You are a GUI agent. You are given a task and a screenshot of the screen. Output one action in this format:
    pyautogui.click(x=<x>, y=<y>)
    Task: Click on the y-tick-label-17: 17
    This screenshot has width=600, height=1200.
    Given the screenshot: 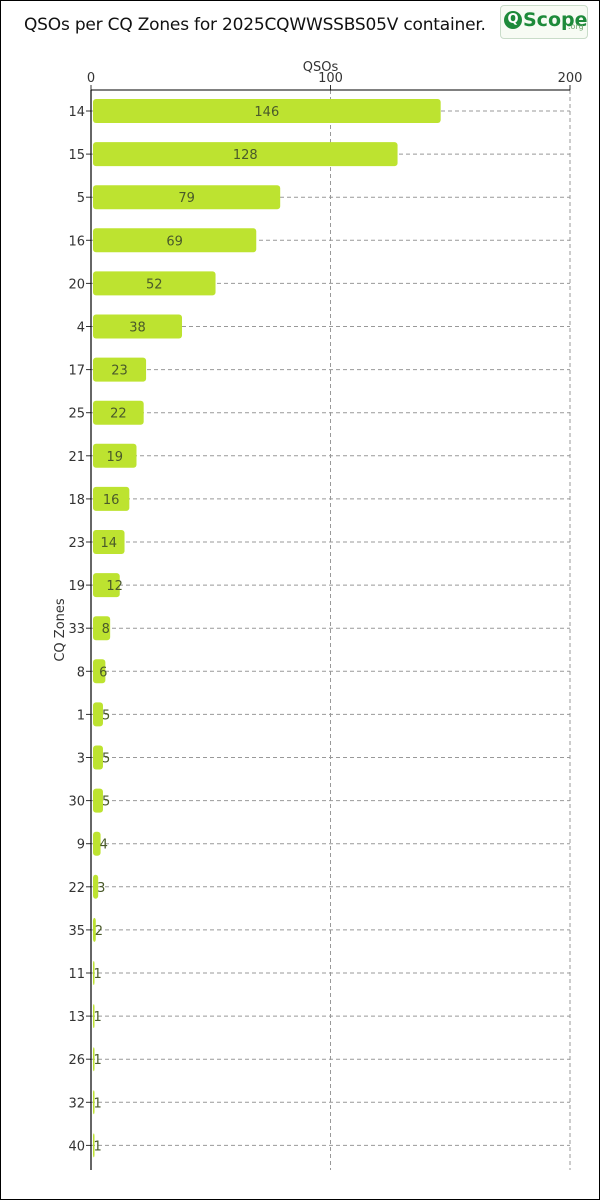 What is the action you would take?
    pyautogui.click(x=76, y=371)
    